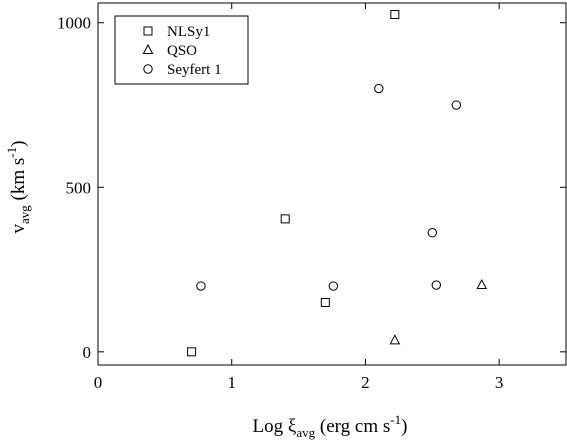 The width and height of the screenshot is (567, 442). I want to click on legend-label-seyfert1: Seyfert 1, so click(194, 70).